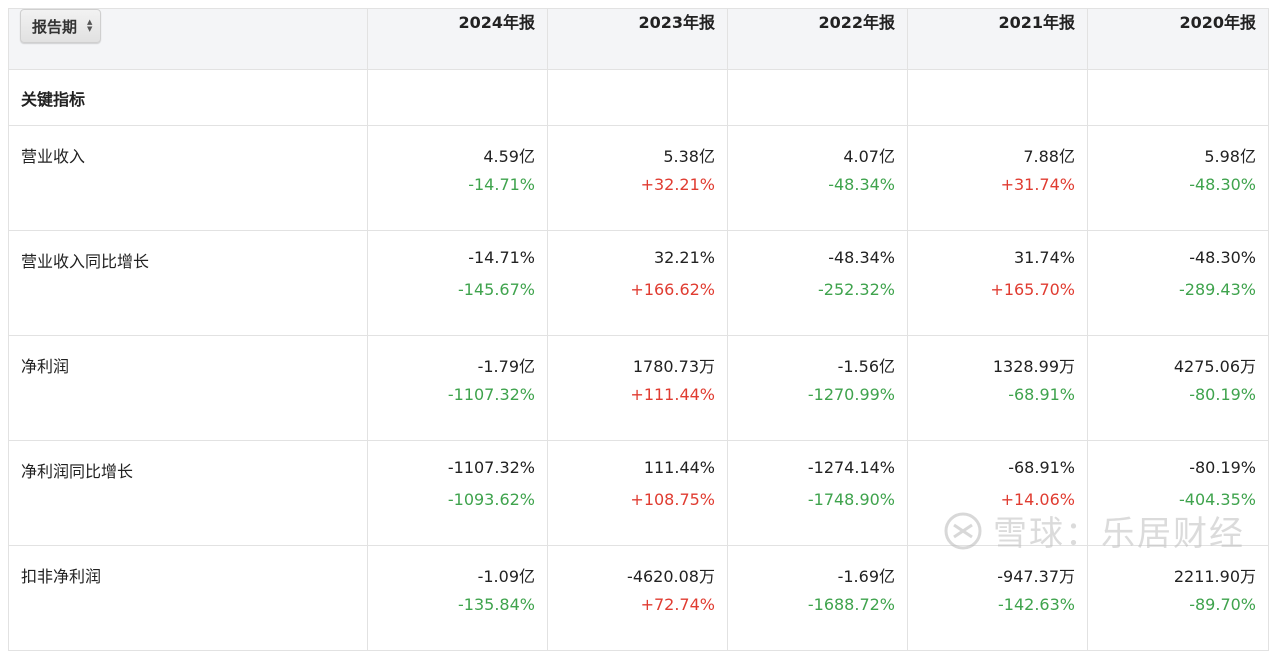 The width and height of the screenshot is (1269, 651). I want to click on metric-value: 1780.73万, so click(673, 366).